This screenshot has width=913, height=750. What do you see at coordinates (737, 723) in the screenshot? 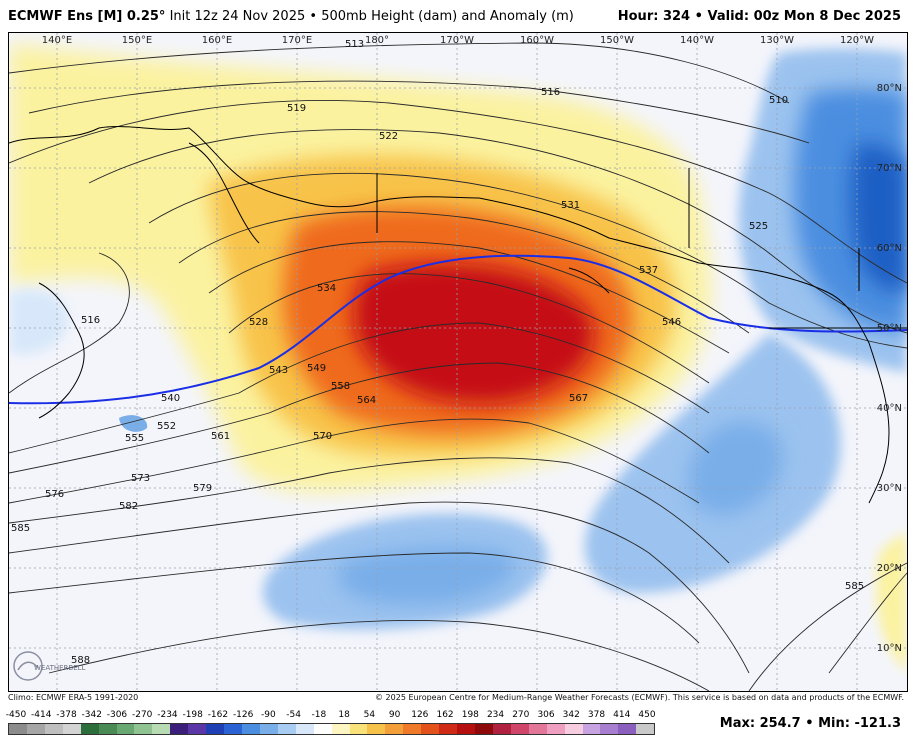
I see `max-label: Max:` at bounding box center [737, 723].